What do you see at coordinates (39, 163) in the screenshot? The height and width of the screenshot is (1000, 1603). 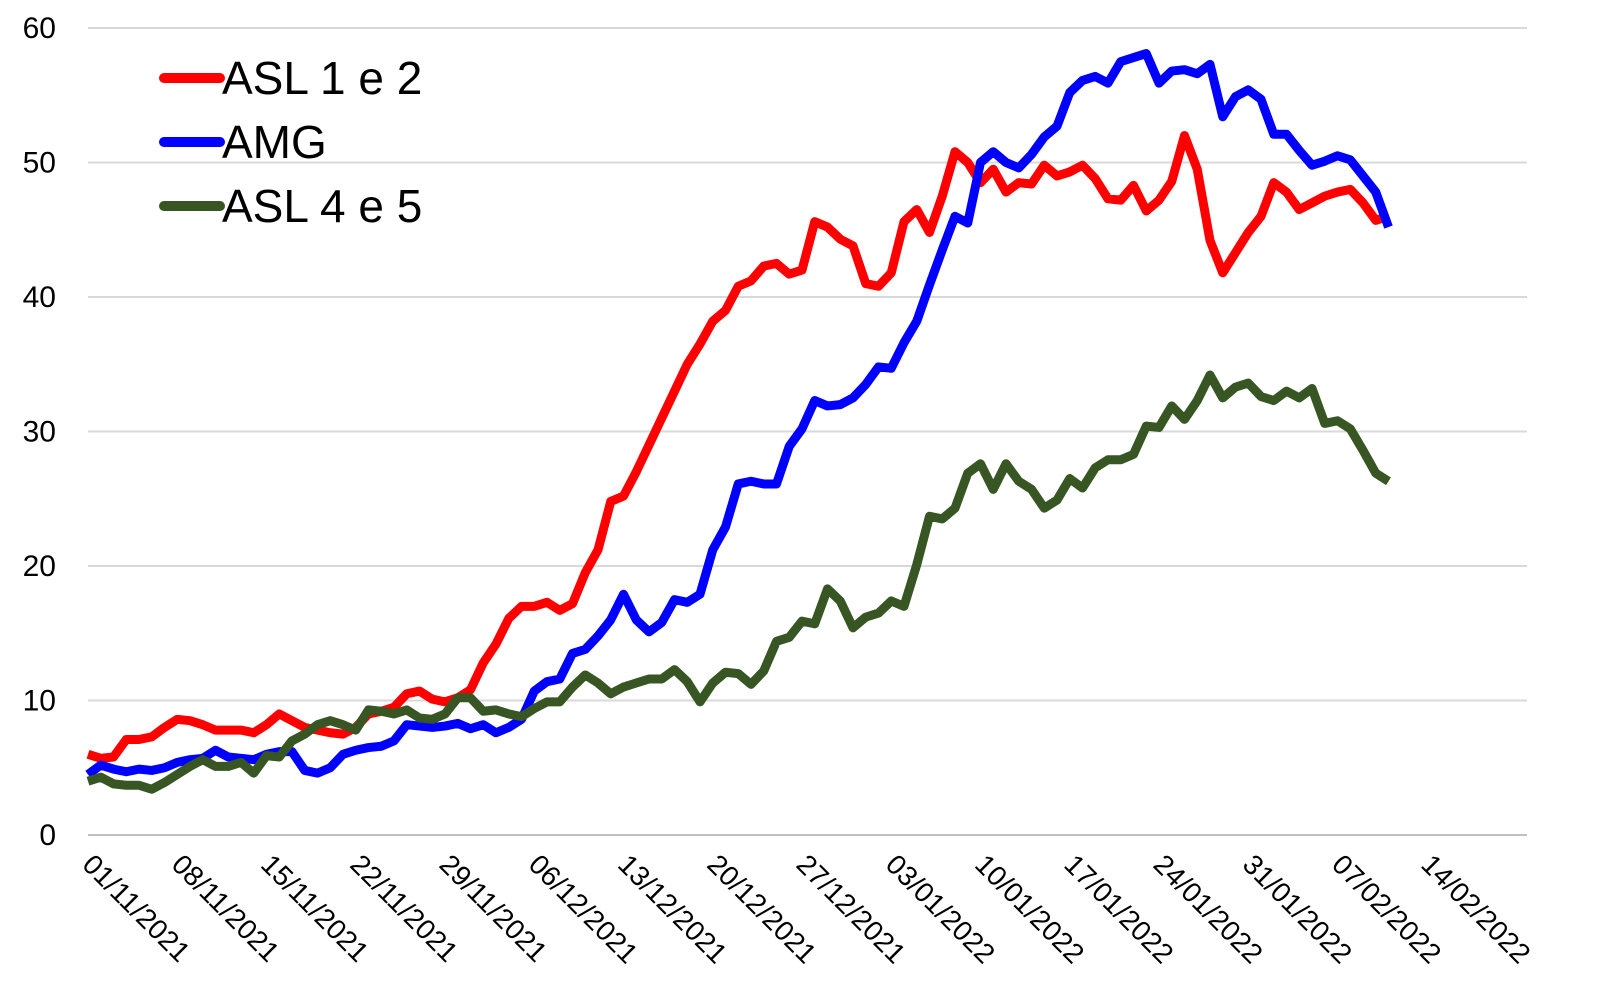 I see `y-tick-label: 50` at bounding box center [39, 163].